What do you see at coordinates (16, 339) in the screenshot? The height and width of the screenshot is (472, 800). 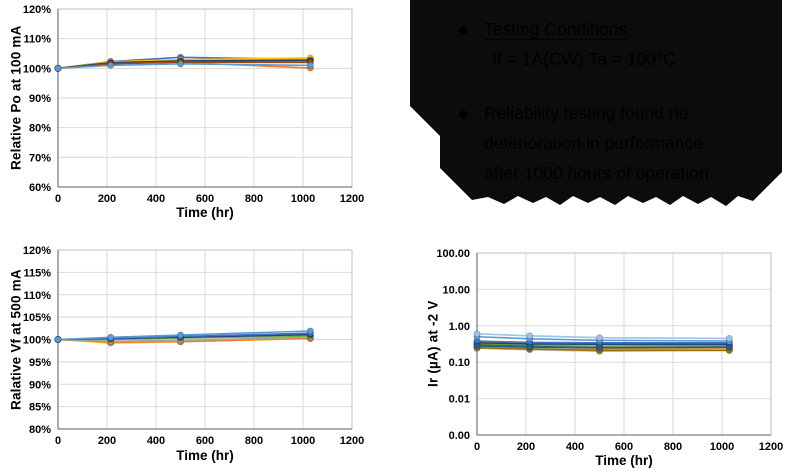 I see `y-axis-title: Ralative Vf at 500 mA` at bounding box center [16, 339].